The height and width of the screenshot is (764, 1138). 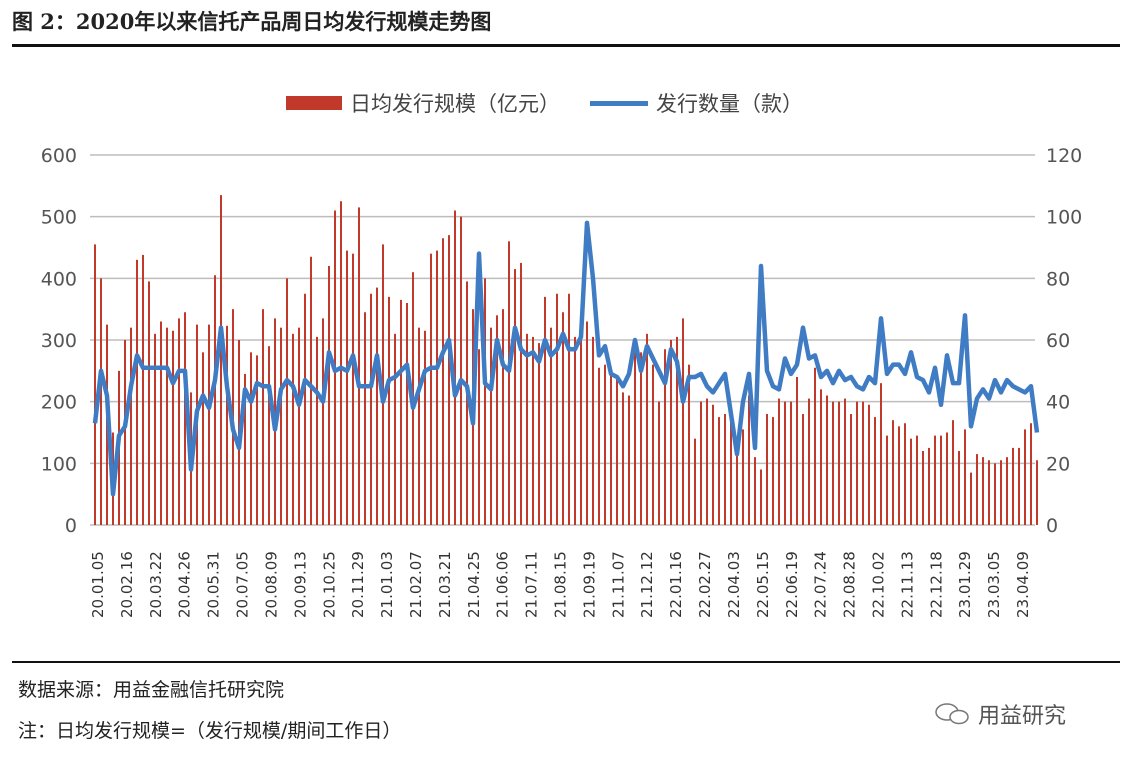 I want to click on y-left-tick-label: 0, so click(x=71, y=526).